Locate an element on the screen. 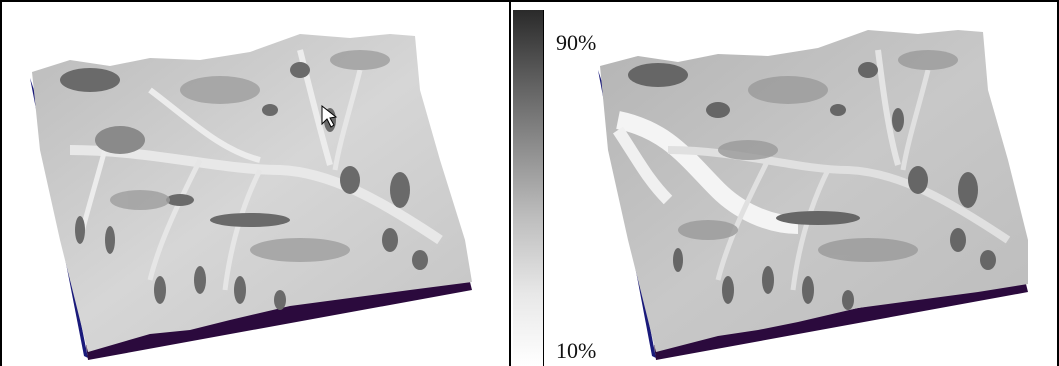 The image size is (1059, 366). colorbar-max-label: 90% is located at coordinates (576, 42).